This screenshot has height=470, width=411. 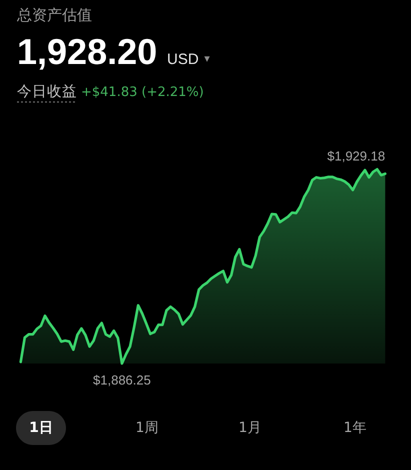 What do you see at coordinates (54, 15) in the screenshot?
I see `chart-title: 总资产估值` at bounding box center [54, 15].